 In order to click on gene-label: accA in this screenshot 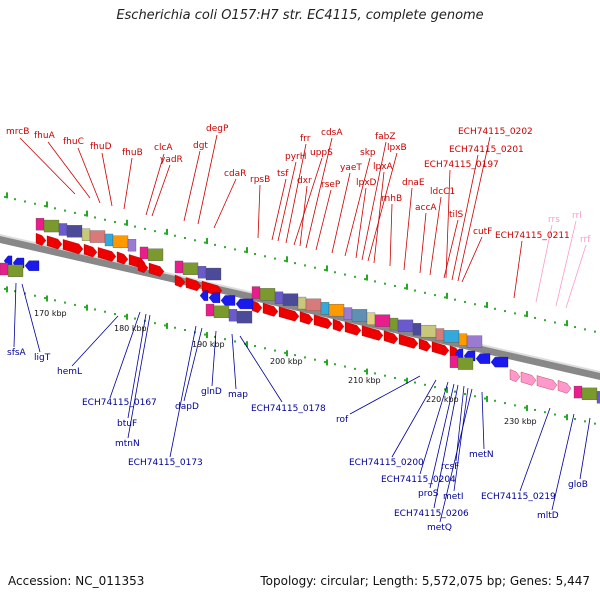, I will do `click(426, 208)`.